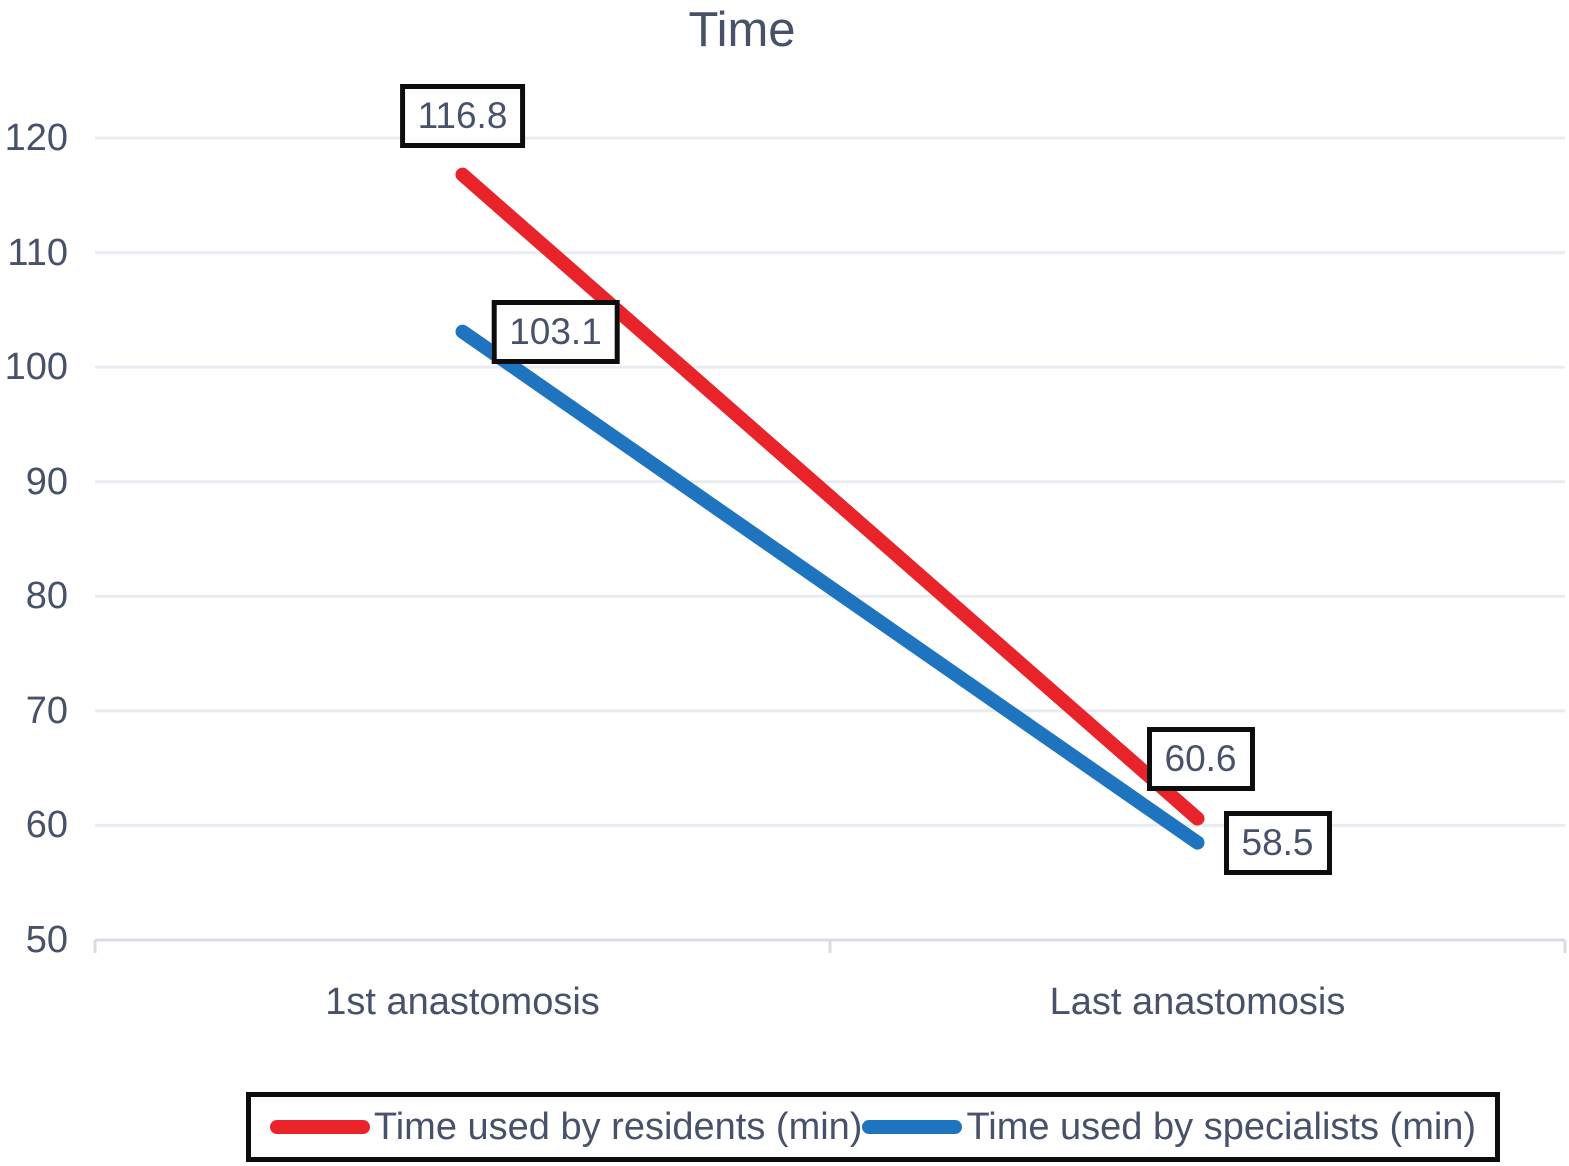 This screenshot has height=1166, width=1569. What do you see at coordinates (46, 596) in the screenshot?
I see `y-tick-label: 80` at bounding box center [46, 596].